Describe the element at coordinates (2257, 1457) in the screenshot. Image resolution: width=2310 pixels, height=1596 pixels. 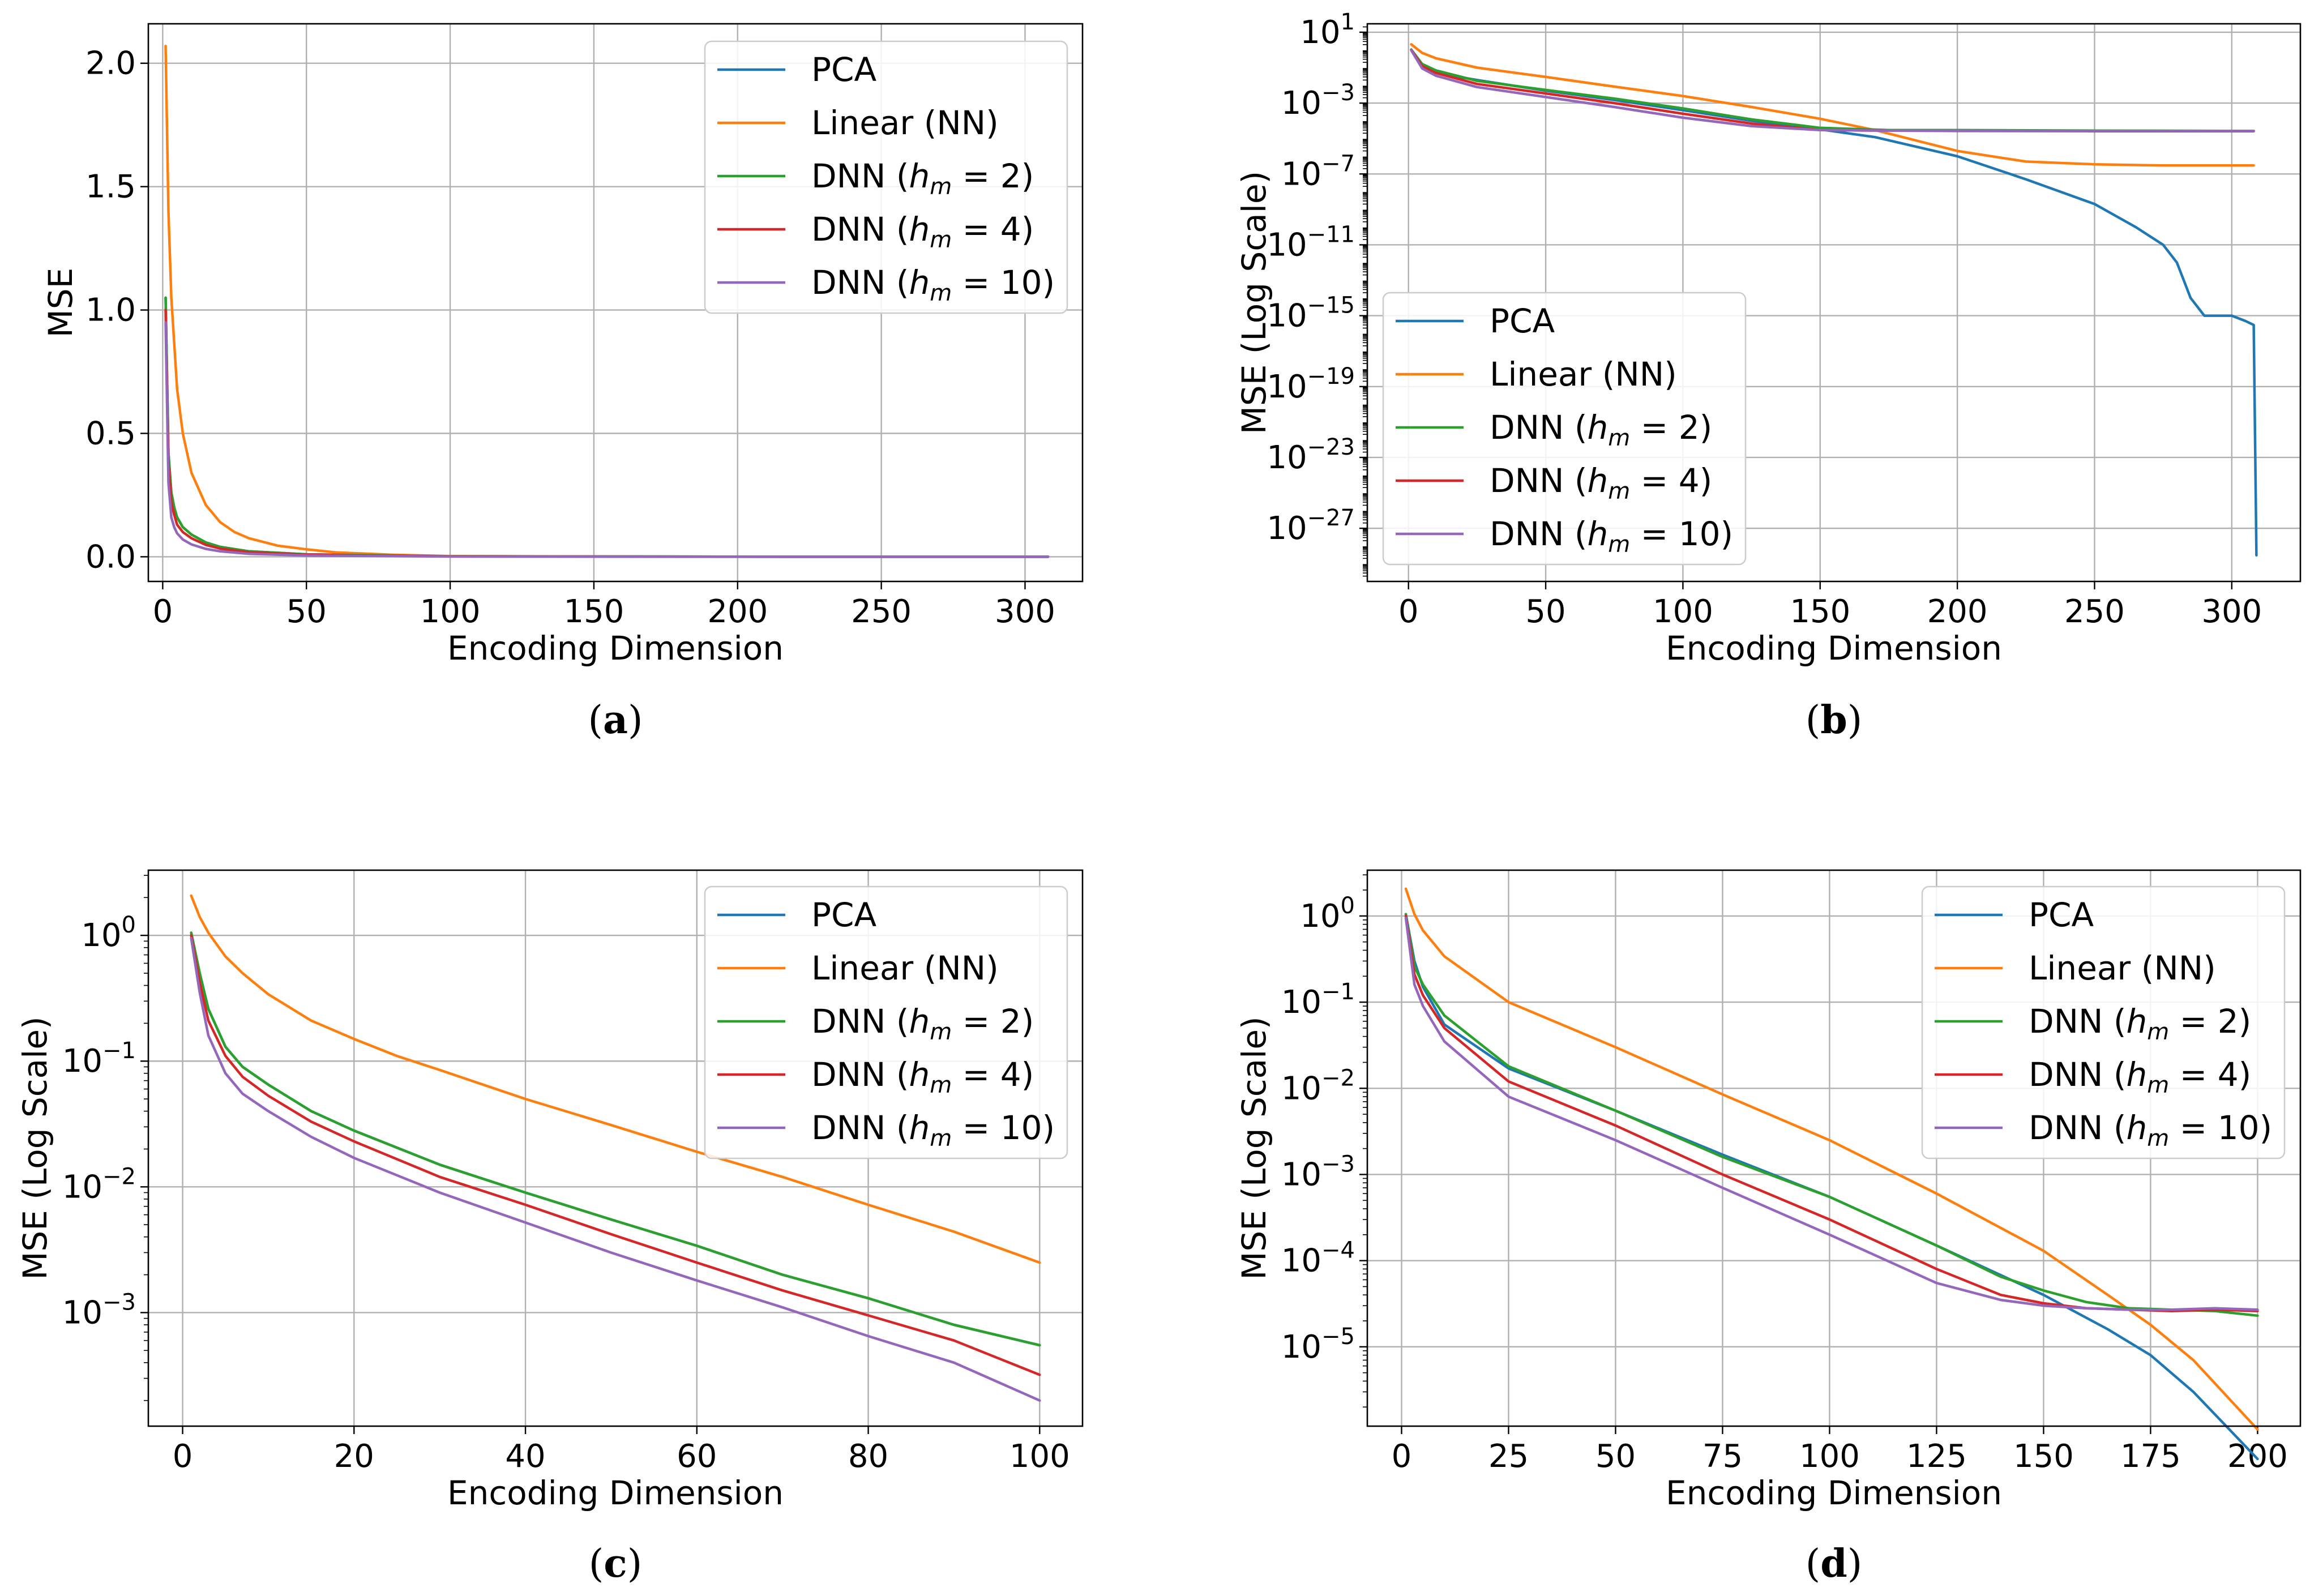
I see `x-tick-label-8: 200` at that location.